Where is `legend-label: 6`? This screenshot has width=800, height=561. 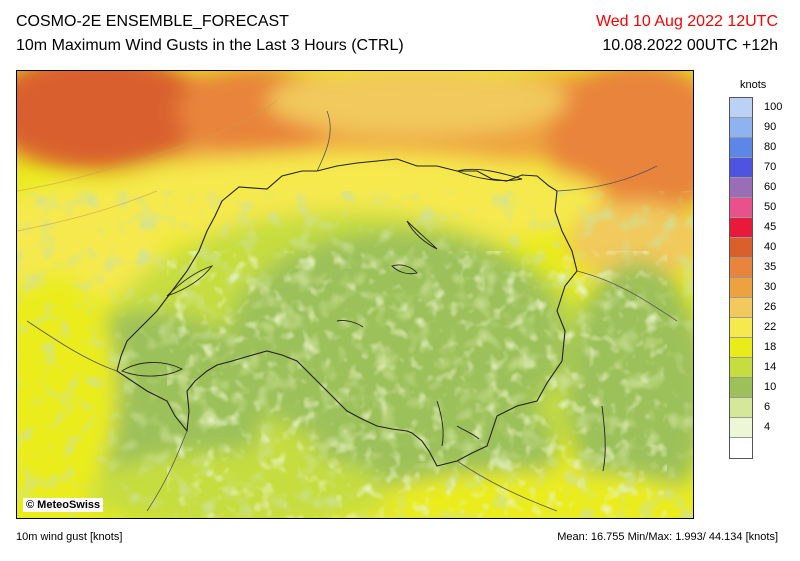 legend-label: 6 is located at coordinates (767, 407).